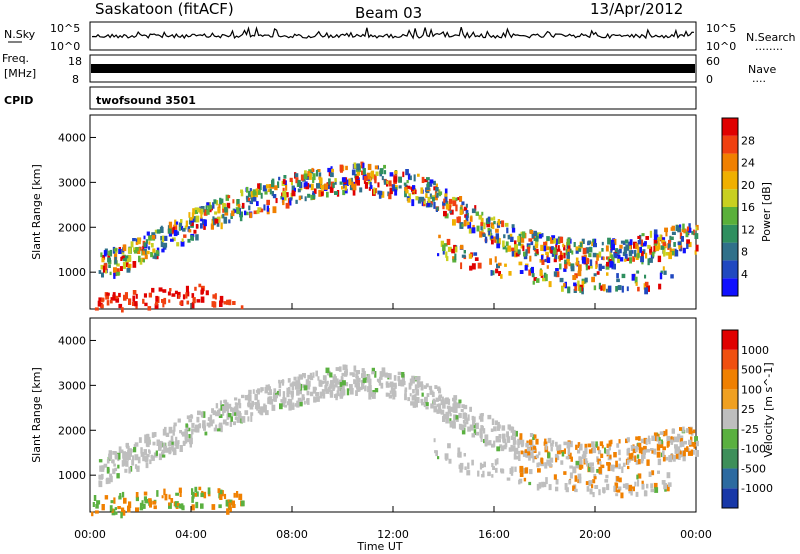 The width and height of the screenshot is (800, 554). I want to click on velocity-colorbar-tick: -500, so click(753, 468).